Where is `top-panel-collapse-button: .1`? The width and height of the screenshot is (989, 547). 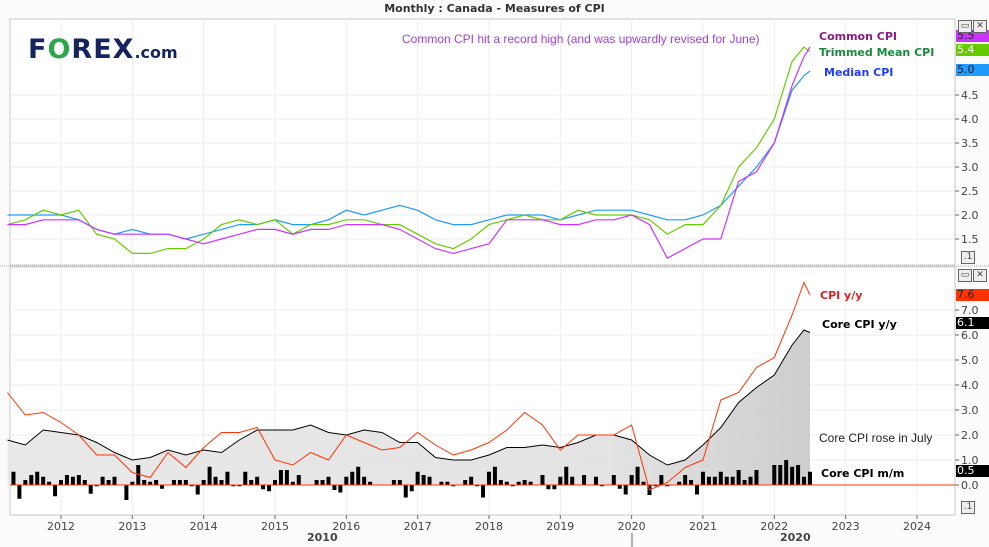 top-panel-collapse-button: .1 is located at coordinates (968, 257).